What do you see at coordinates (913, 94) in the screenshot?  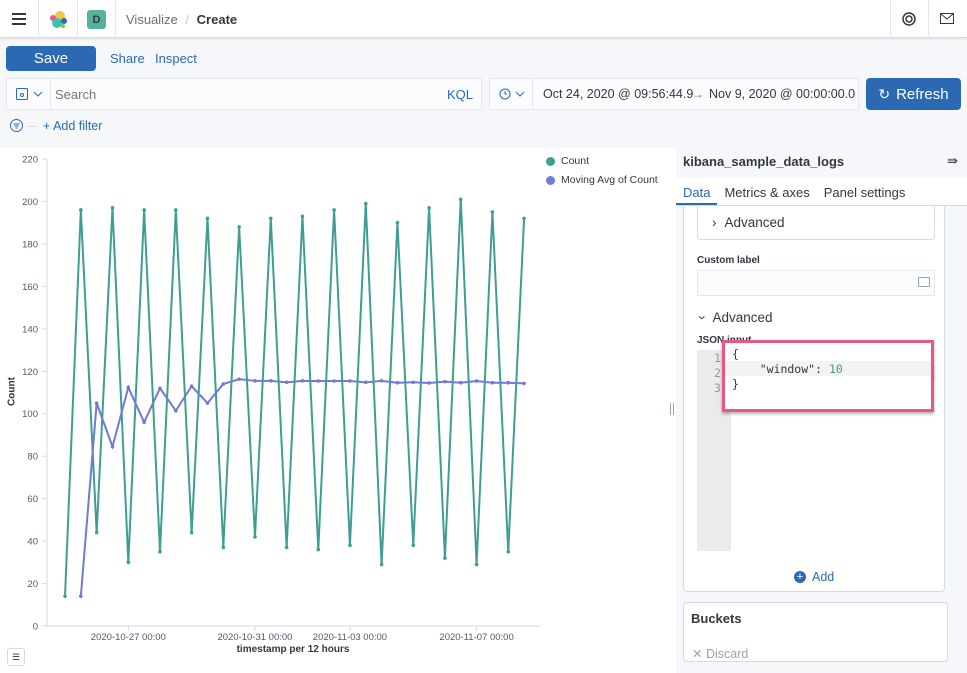 I see `refresh-button: ↻ Refresh` at bounding box center [913, 94].